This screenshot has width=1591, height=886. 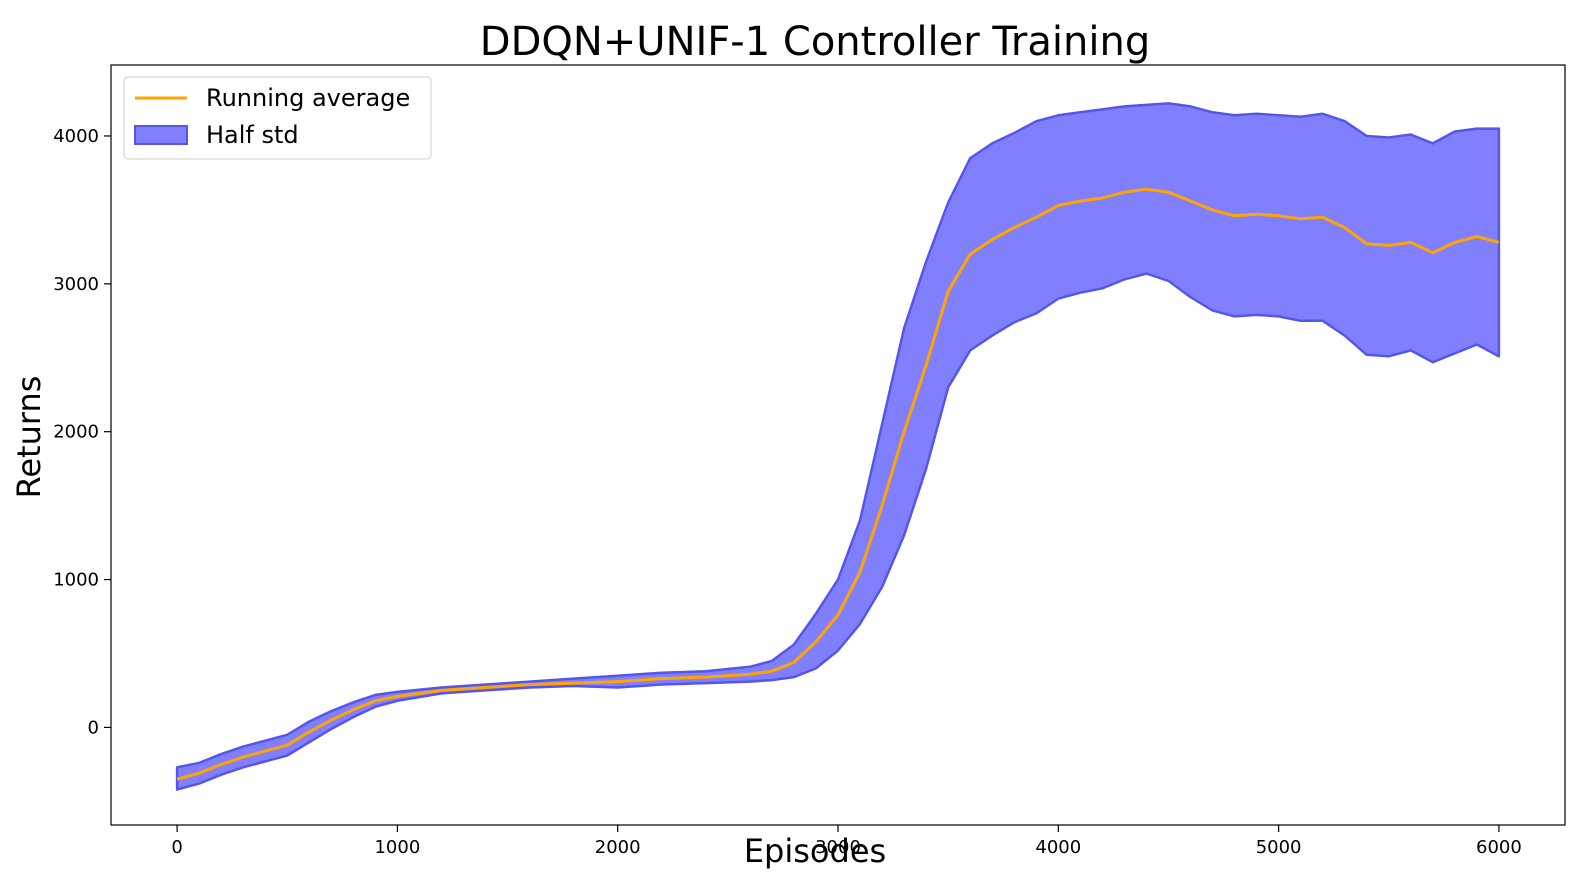 What do you see at coordinates (76, 432) in the screenshot?
I see `y-tick-label: 2000` at bounding box center [76, 432].